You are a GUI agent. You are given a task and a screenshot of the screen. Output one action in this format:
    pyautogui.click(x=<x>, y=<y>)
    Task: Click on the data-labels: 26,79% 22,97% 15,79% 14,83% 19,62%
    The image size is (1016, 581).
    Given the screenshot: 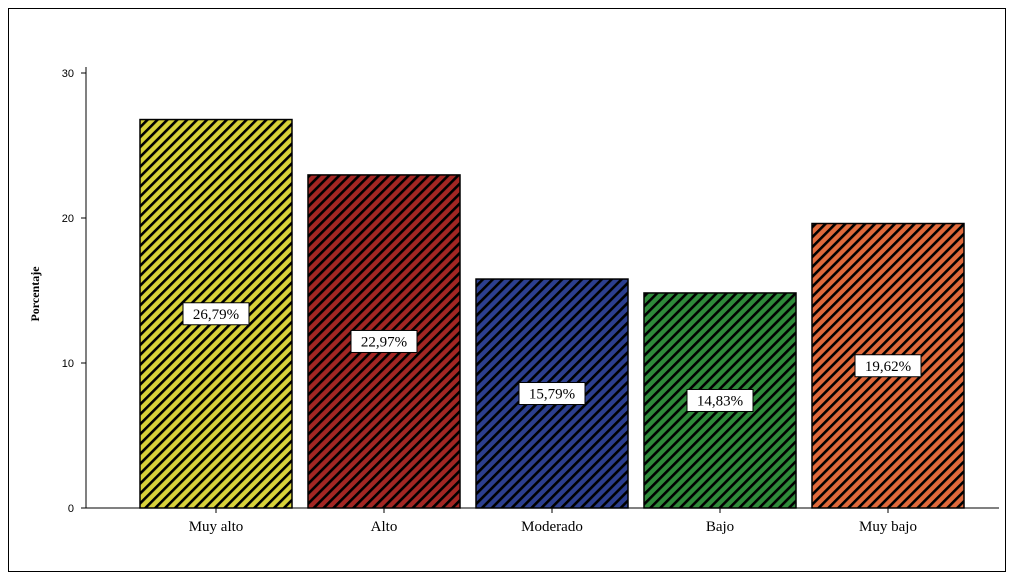 What is the action you would take?
    pyautogui.click(x=552, y=357)
    